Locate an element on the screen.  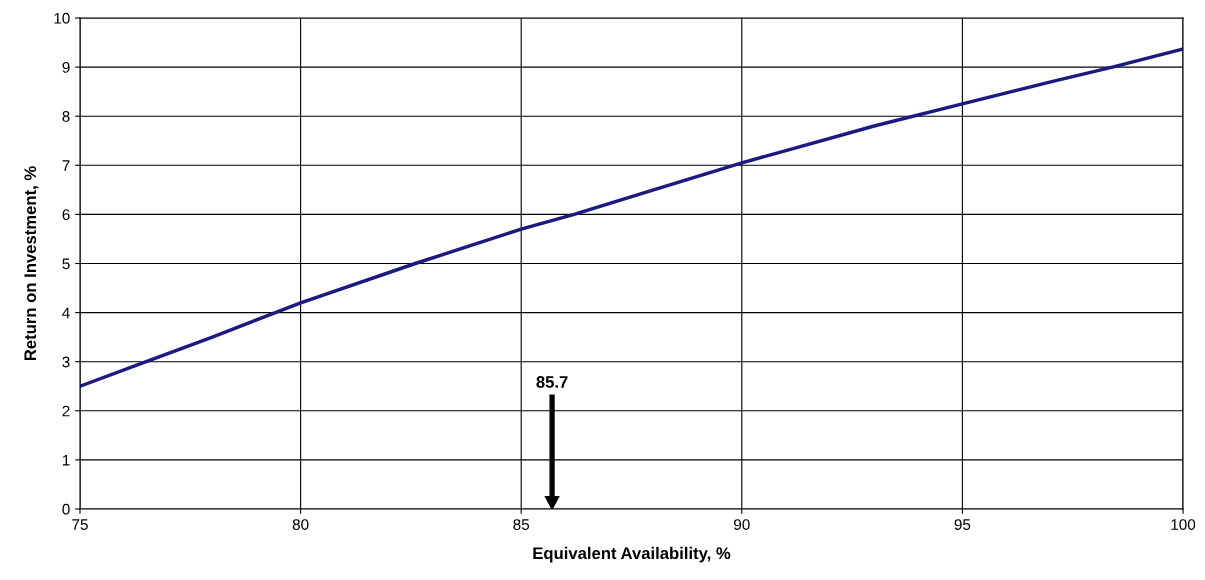
y-tick-label: 1 is located at coordinates (66, 460).